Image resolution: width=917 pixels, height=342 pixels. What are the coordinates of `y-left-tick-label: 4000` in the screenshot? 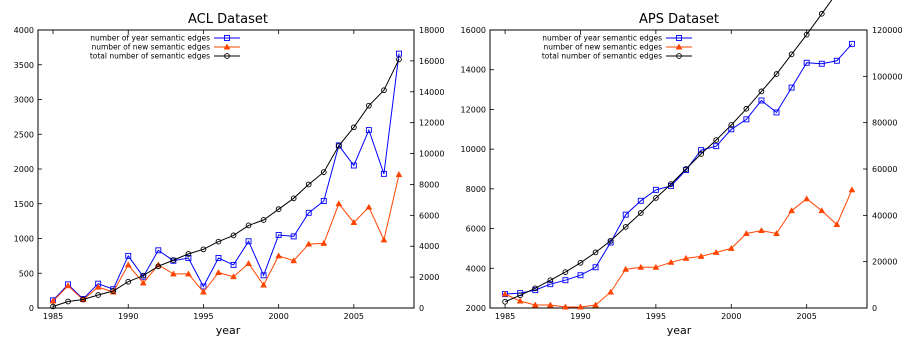 It's located at (476, 268).